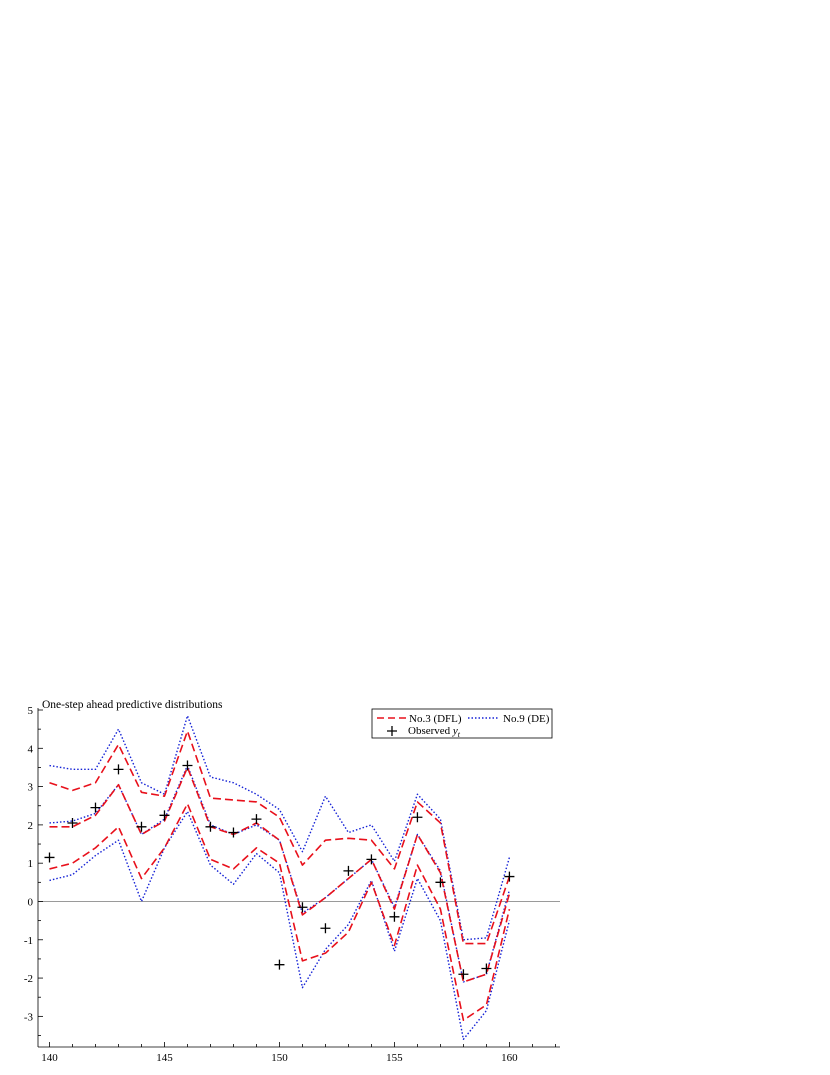 The height and width of the screenshot is (1075, 830). What do you see at coordinates (459, 734) in the screenshot?
I see `legend-label-observed-subscript: t` at bounding box center [459, 734].